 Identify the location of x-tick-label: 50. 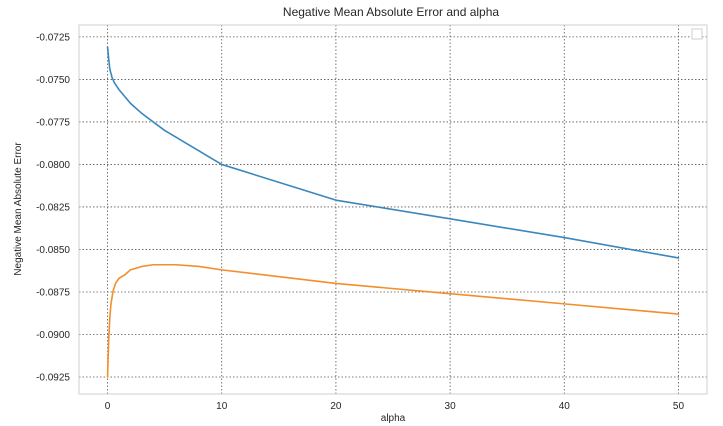
(679, 406).